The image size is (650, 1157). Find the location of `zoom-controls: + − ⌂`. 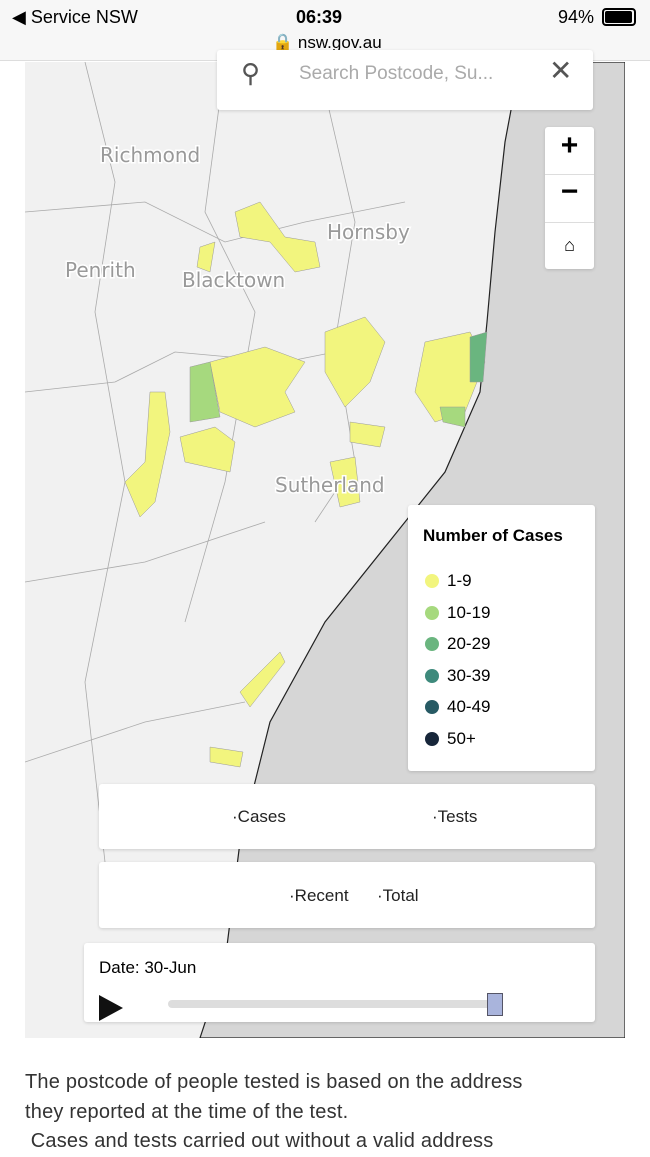

zoom-controls: + − ⌂ is located at coordinates (569, 198).